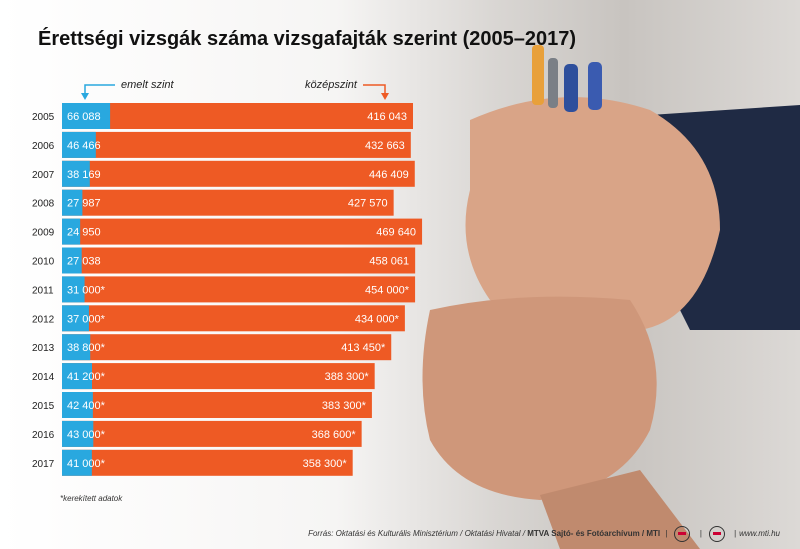 This screenshot has height=549, width=800. What do you see at coordinates (43, 319) in the screenshot?
I see `year-label: 2012` at bounding box center [43, 319].